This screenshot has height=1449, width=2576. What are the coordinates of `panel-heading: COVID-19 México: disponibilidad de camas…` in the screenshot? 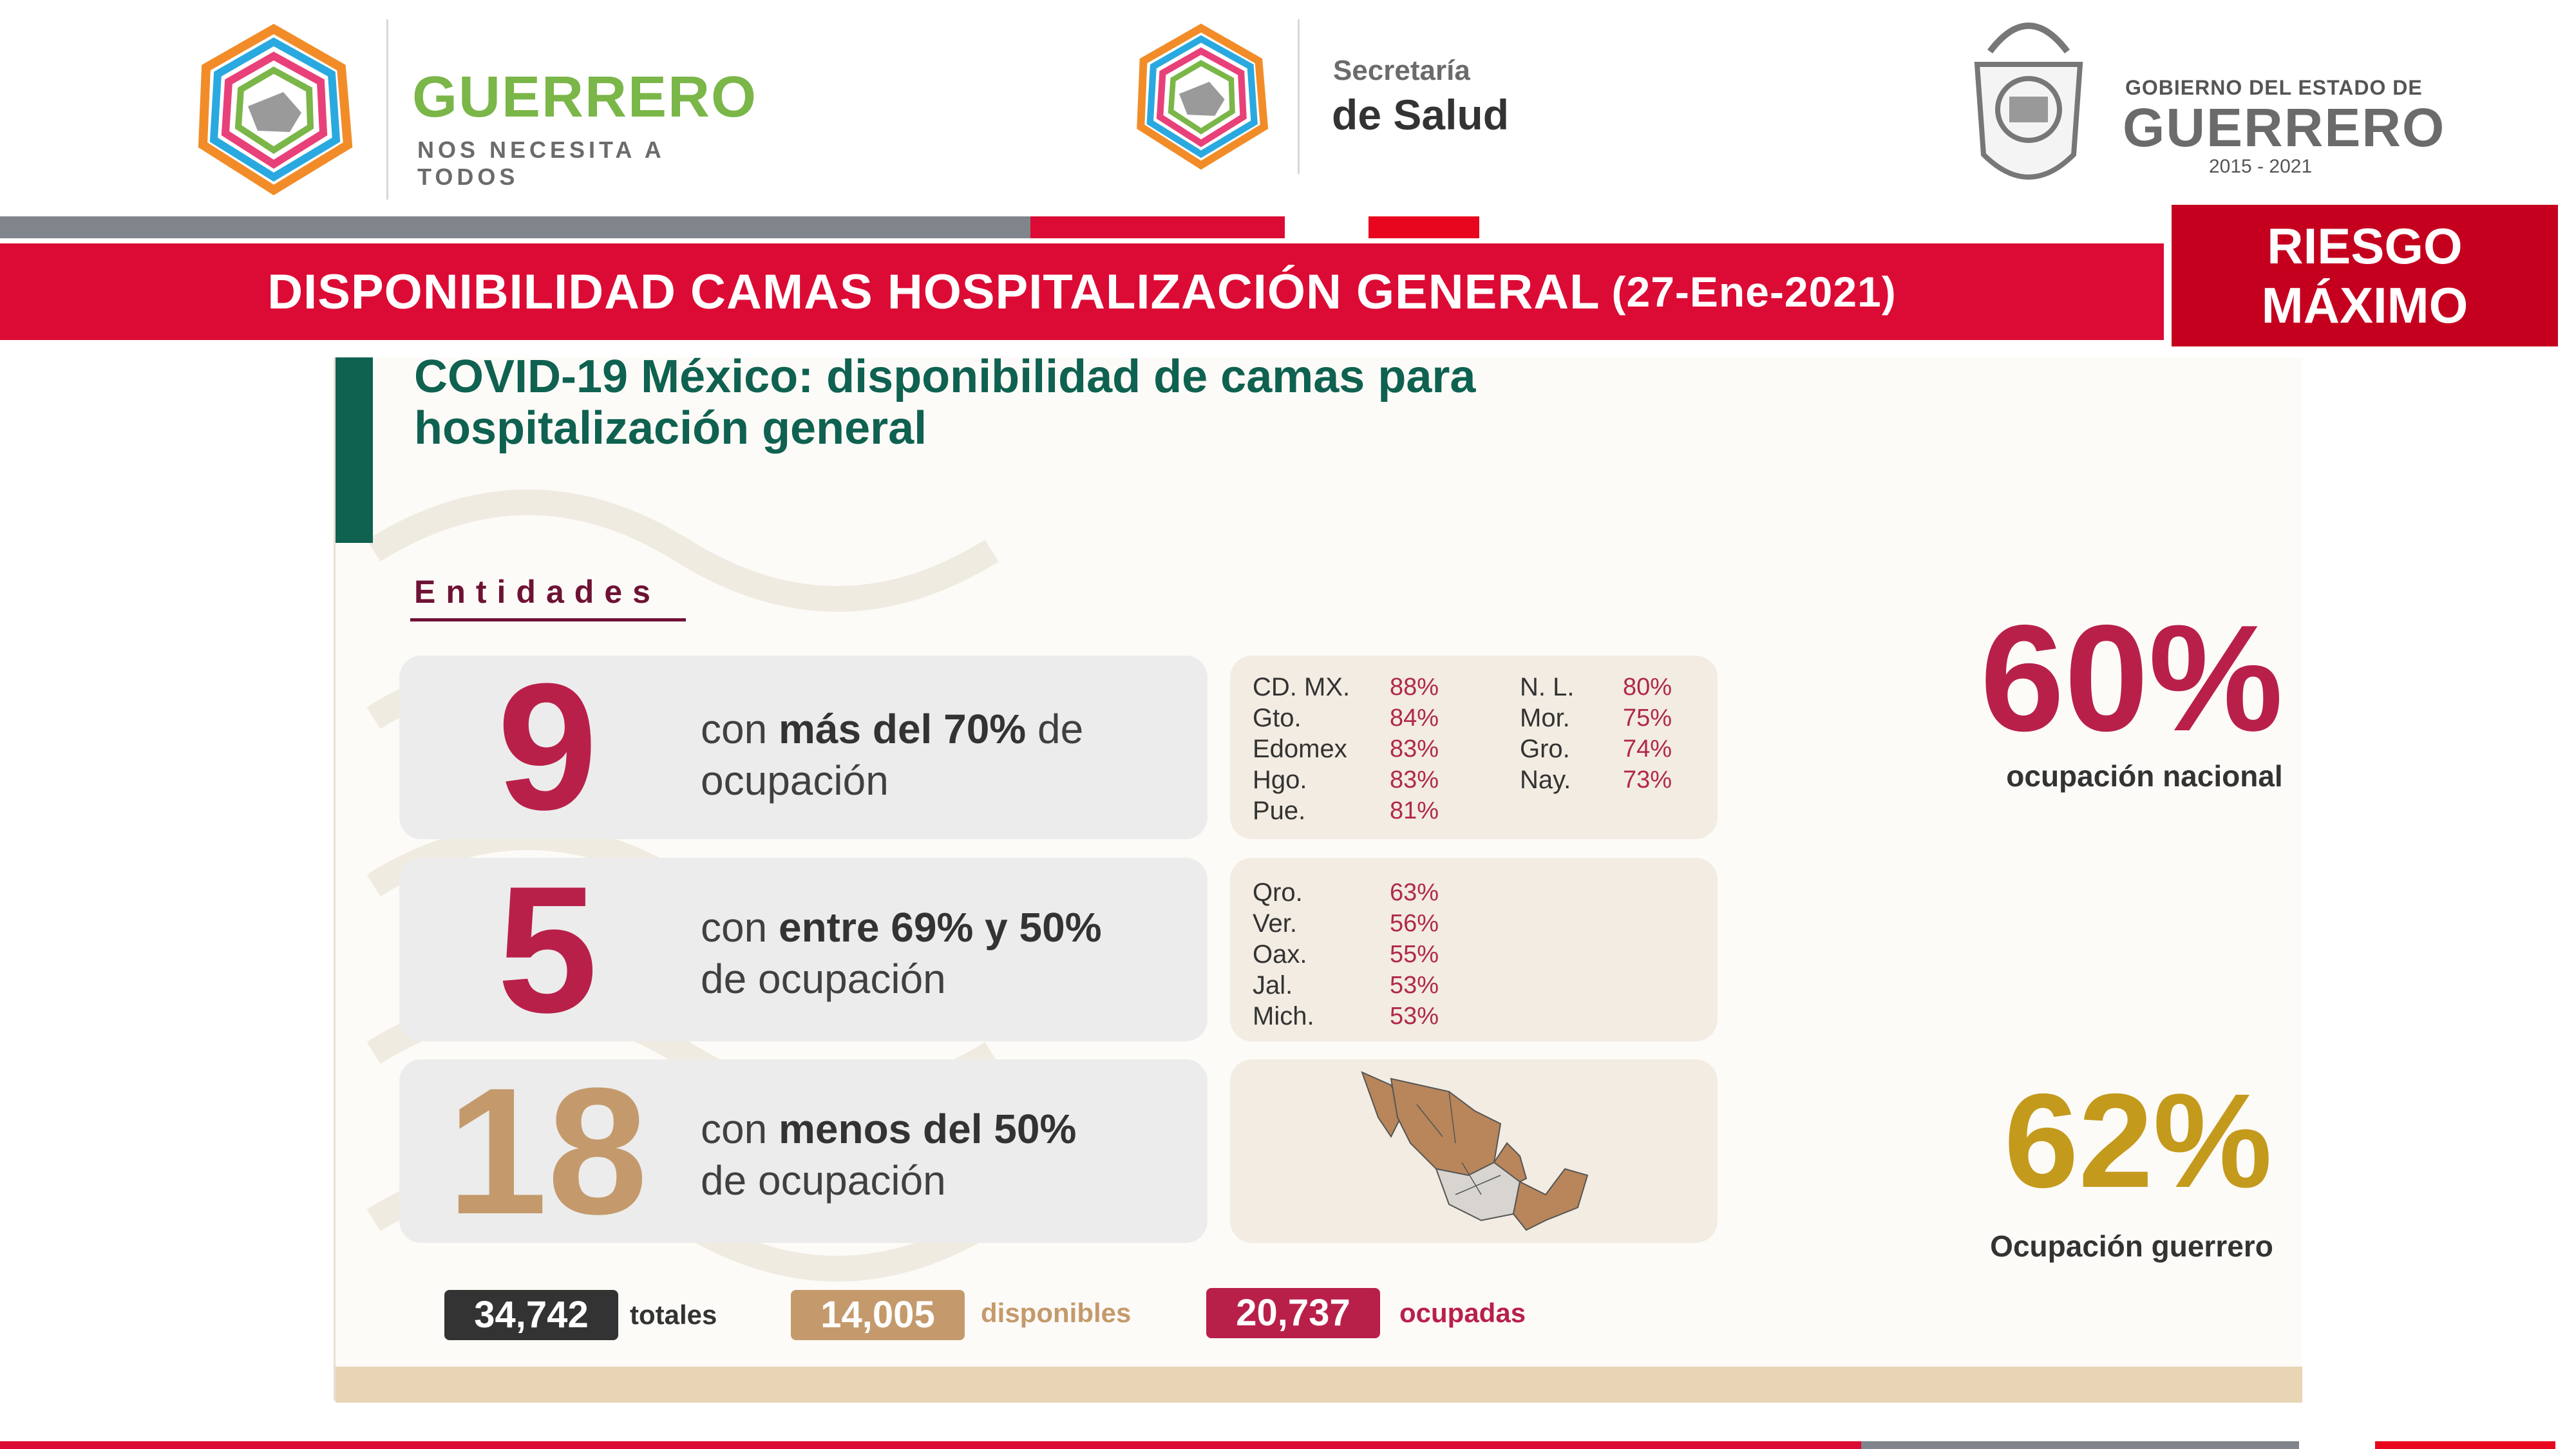 It's located at (1123, 402).